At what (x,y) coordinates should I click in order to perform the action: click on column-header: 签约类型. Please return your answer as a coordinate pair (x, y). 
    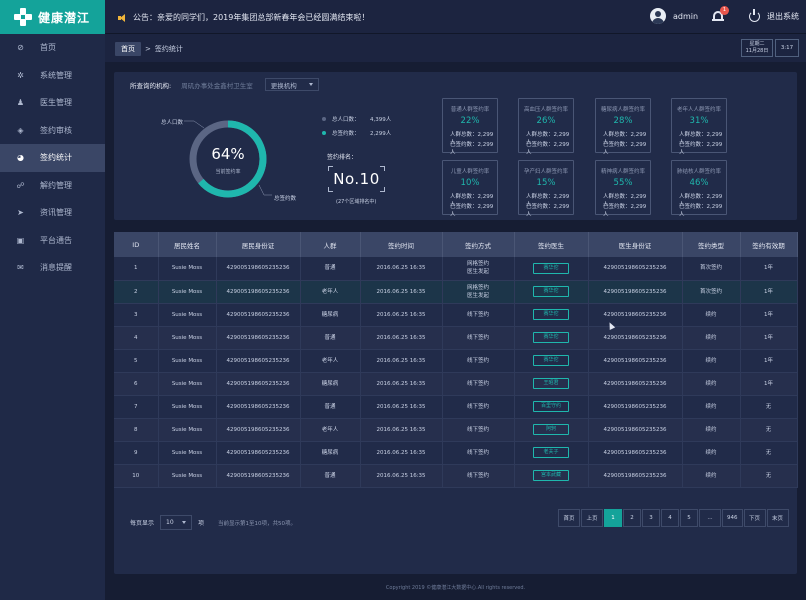
    Looking at the image, I should click on (711, 244).